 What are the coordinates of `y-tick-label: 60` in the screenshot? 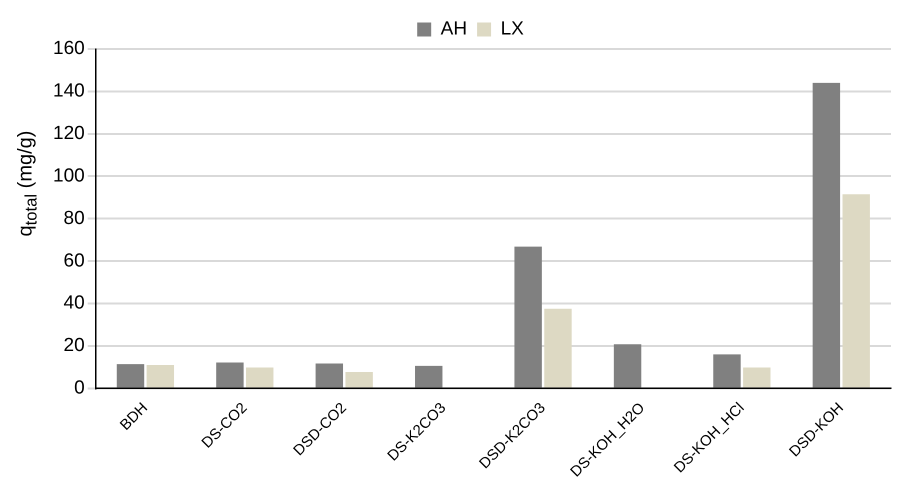 It's located at (74, 261).